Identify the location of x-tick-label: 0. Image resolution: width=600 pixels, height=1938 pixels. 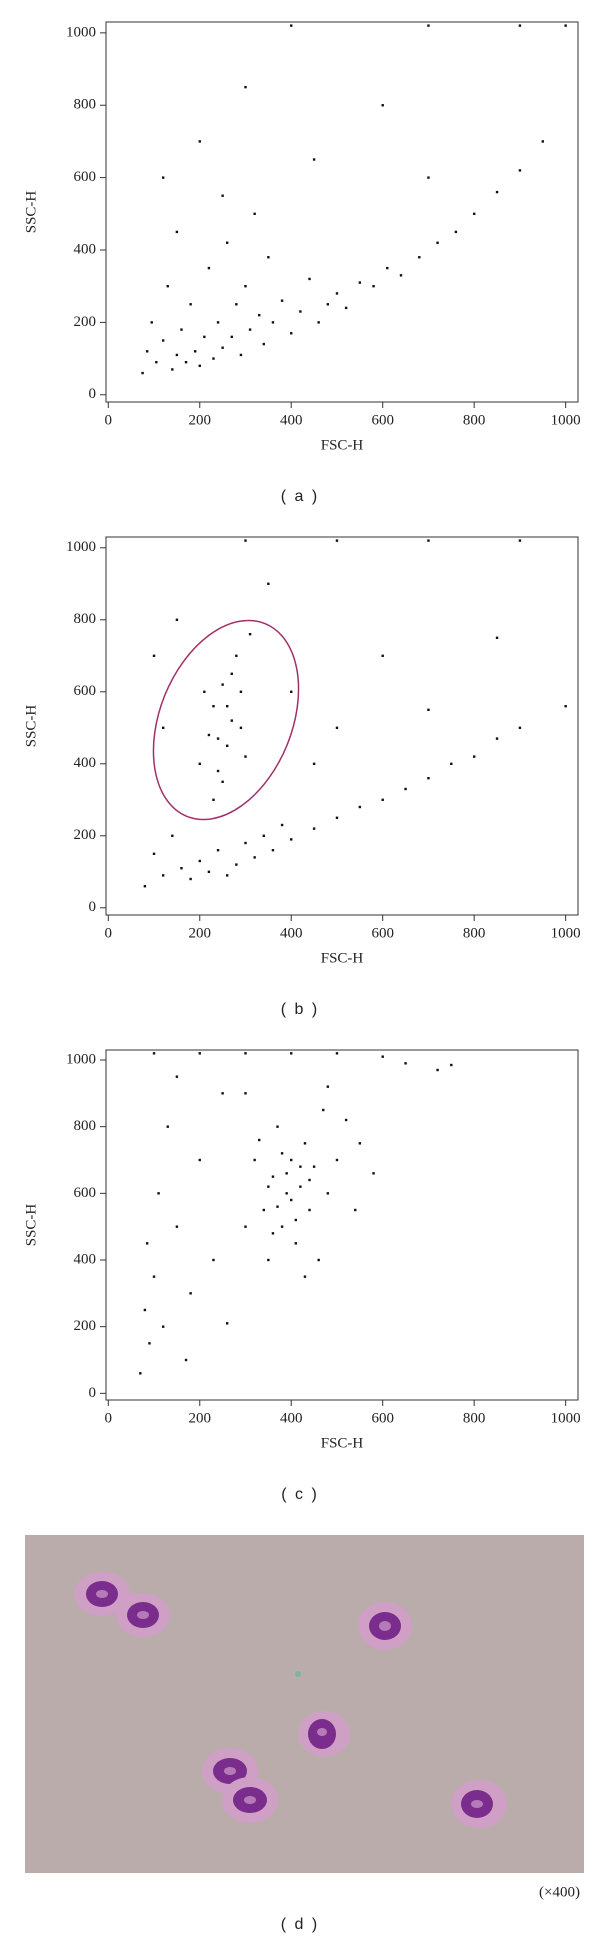
(109, 933).